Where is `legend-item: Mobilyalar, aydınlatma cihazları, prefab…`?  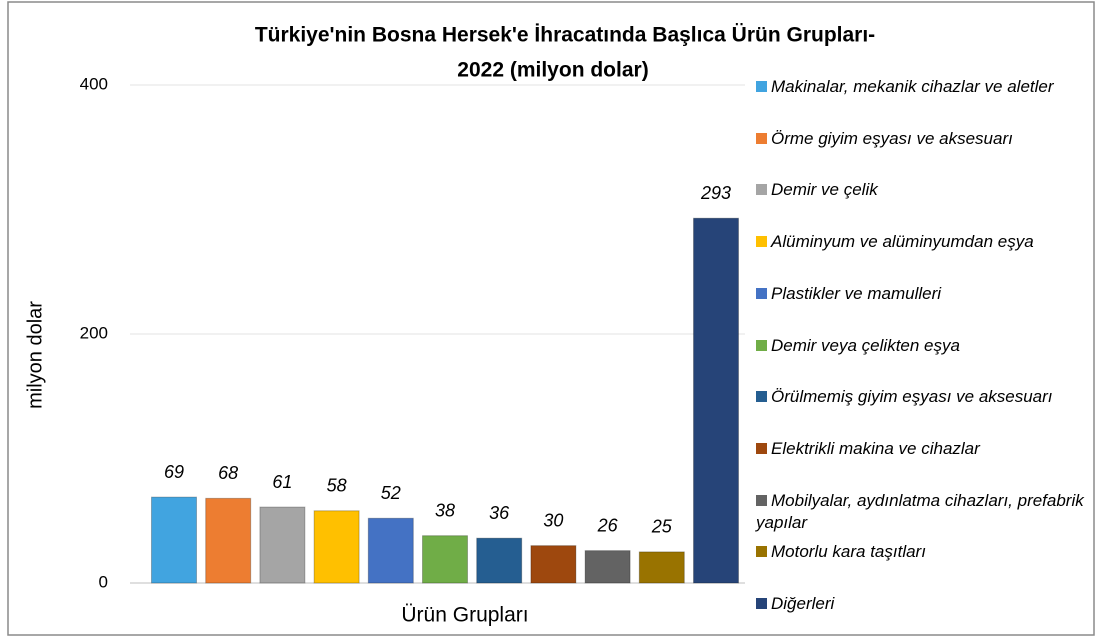
legend-item: Mobilyalar, aydınlatma cihazları, prefab… is located at coordinates (924, 512).